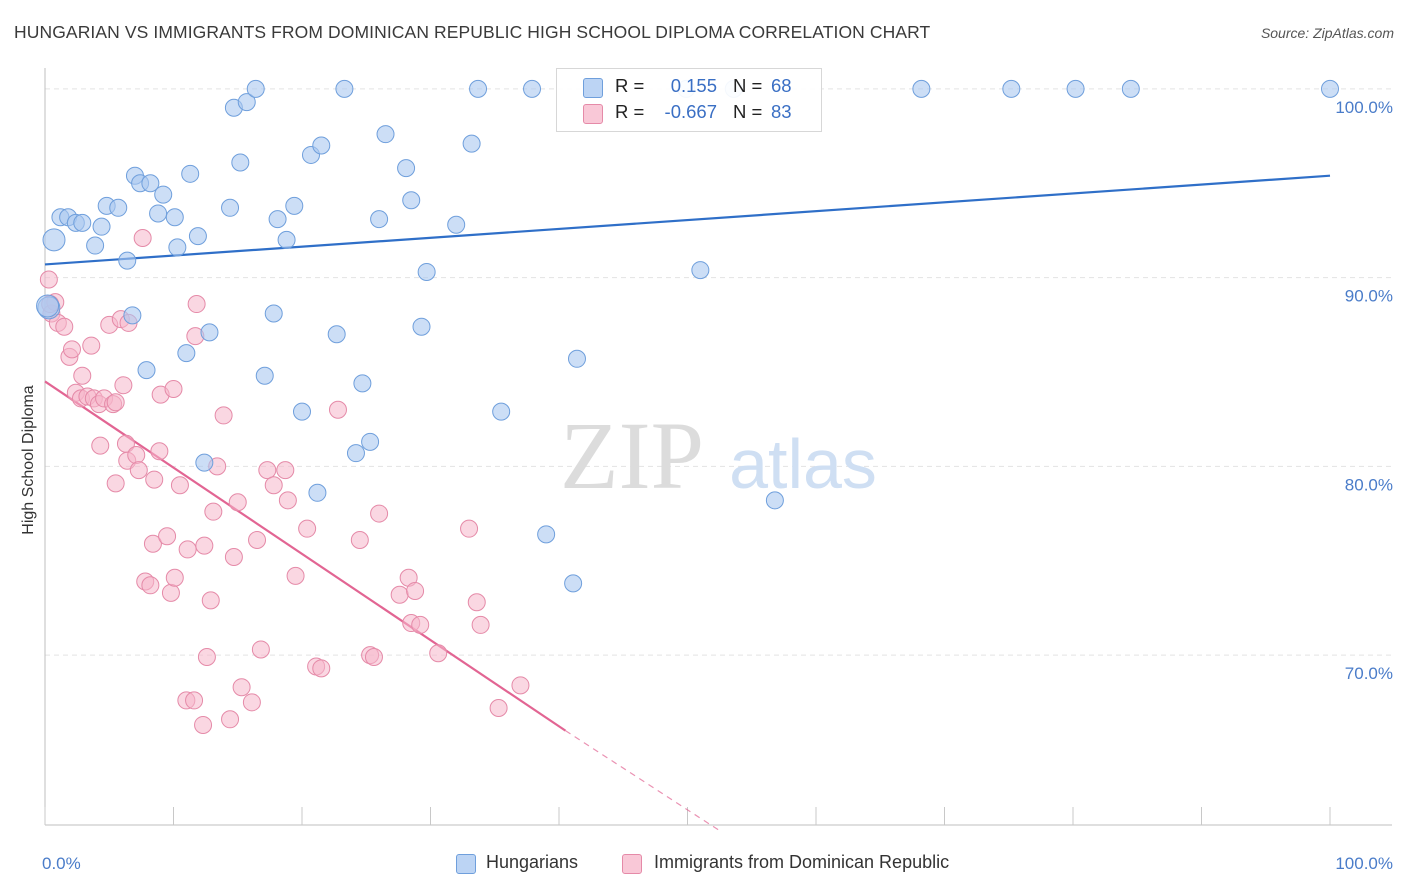 The image size is (1406, 892). I want to click on bottom-legend-swatch-pink, so click(632, 864).